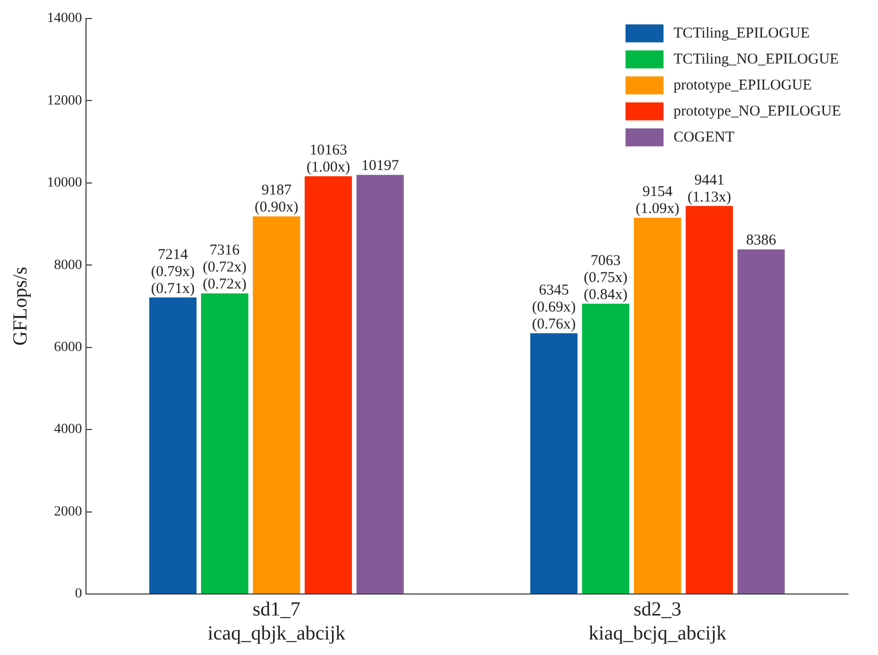  Describe the element at coordinates (64, 183) in the screenshot. I see `y-tick-label: 10000` at that location.